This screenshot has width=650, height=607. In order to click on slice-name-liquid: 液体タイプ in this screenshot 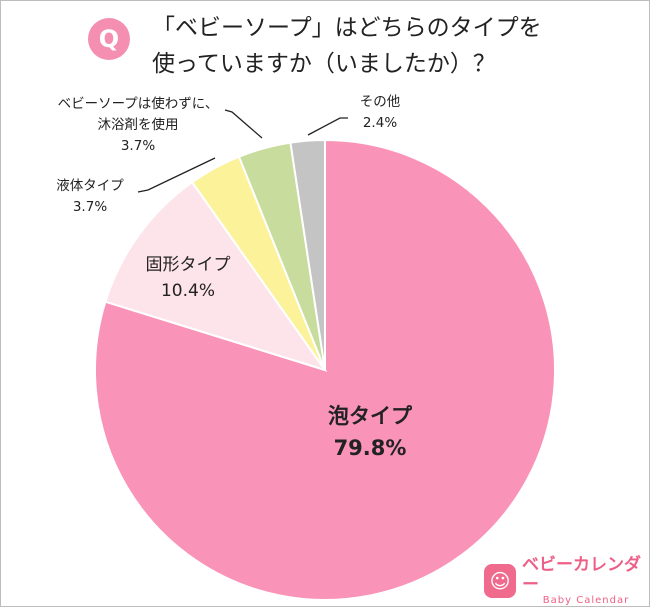, I will do `click(90, 186)`.